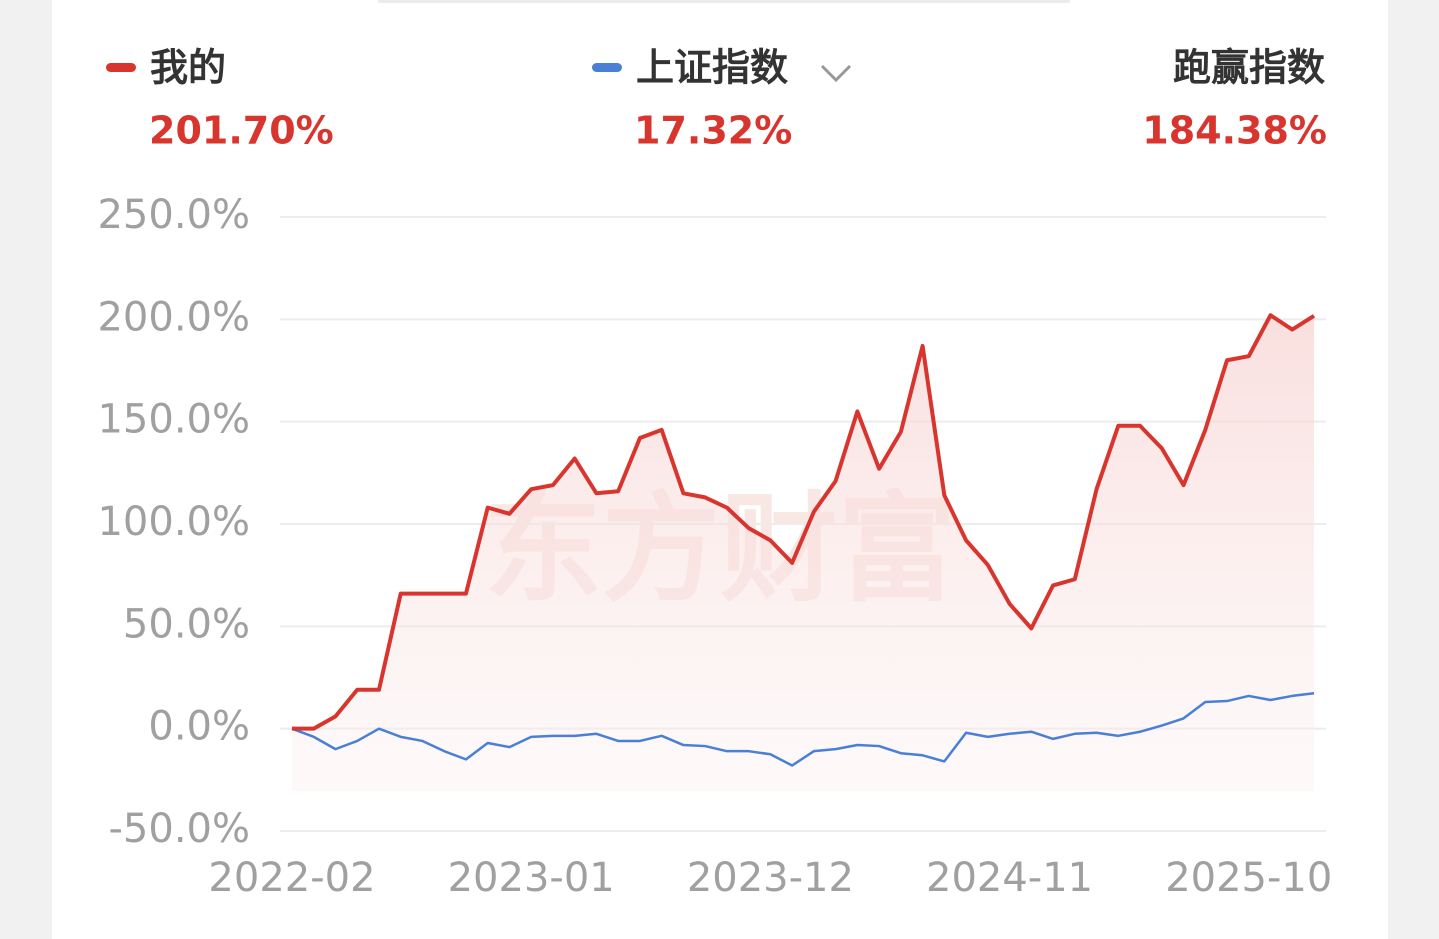 The image size is (1439, 939). What do you see at coordinates (186, 624) in the screenshot?
I see `y-tick-label: 50.0%` at bounding box center [186, 624].